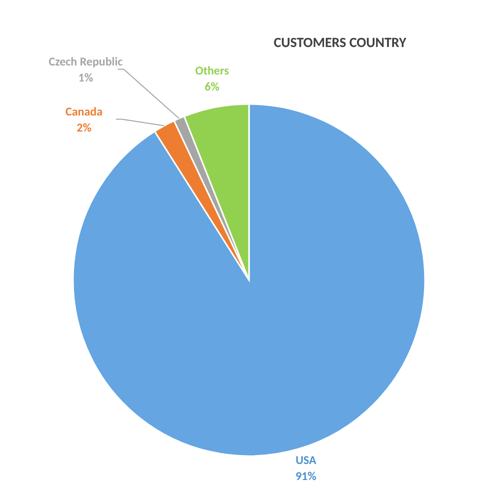 This screenshot has width=501, height=494. What do you see at coordinates (86, 78) in the screenshot?
I see `data-label: 1%` at bounding box center [86, 78].